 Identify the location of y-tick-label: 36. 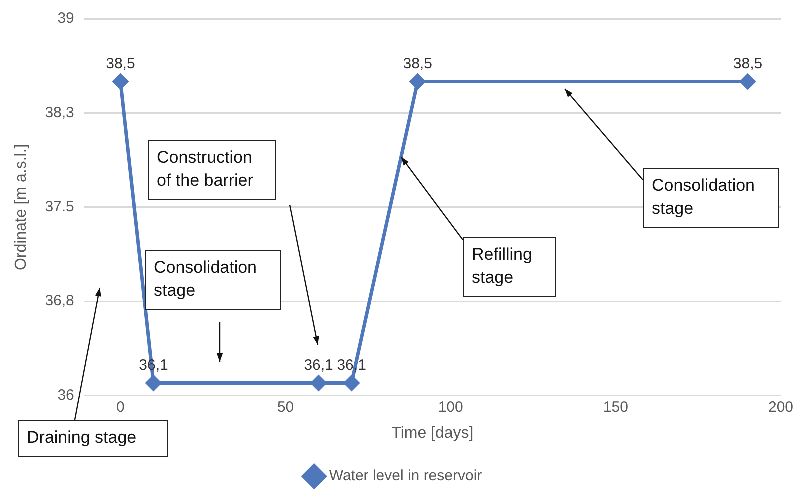
(66, 395).